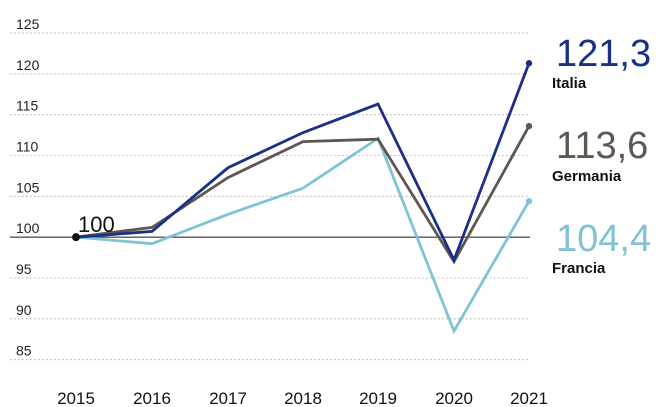 The height and width of the screenshot is (407, 662). What do you see at coordinates (24, 269) in the screenshot?
I see `y-tick-label: 95` at bounding box center [24, 269].